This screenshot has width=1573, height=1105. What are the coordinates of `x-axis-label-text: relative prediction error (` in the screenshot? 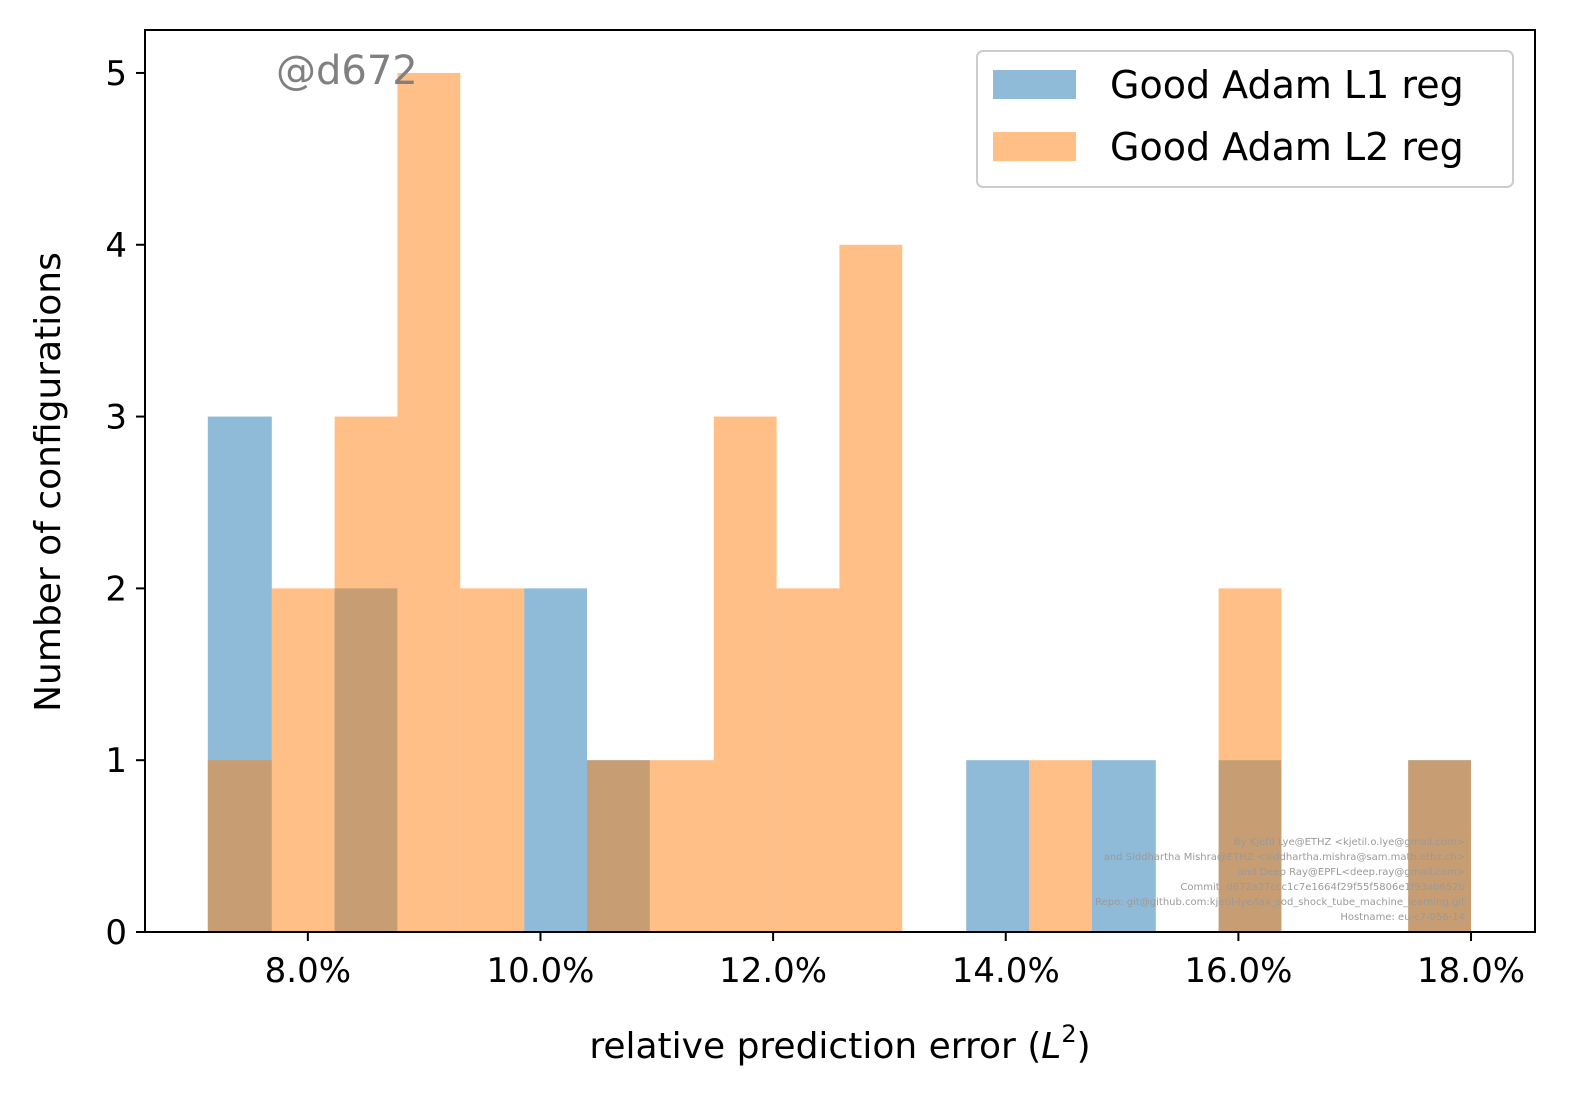 It's located at (815, 1046).